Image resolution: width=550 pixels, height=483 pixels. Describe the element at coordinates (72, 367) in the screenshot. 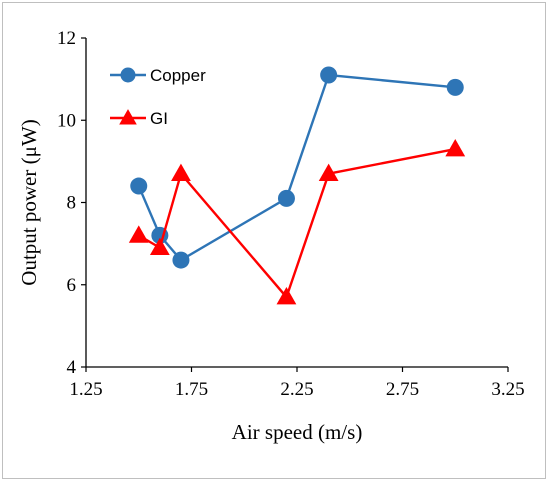

I see `y-tick-label: 4` at that location.